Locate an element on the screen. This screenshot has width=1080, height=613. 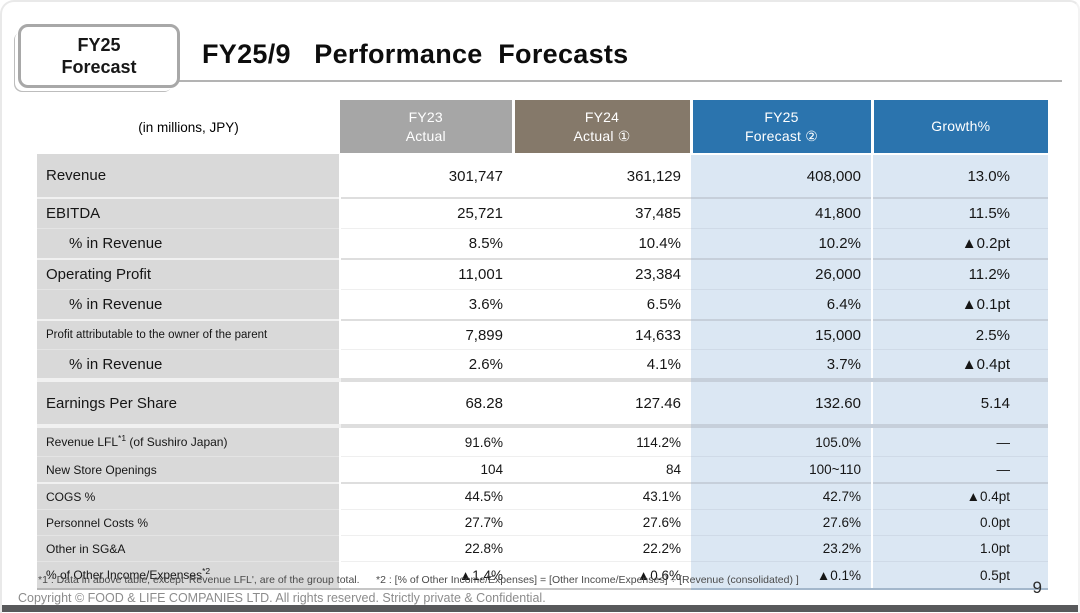
column-header-fy25: FY25 Forecast ② is located at coordinates (780, 127).